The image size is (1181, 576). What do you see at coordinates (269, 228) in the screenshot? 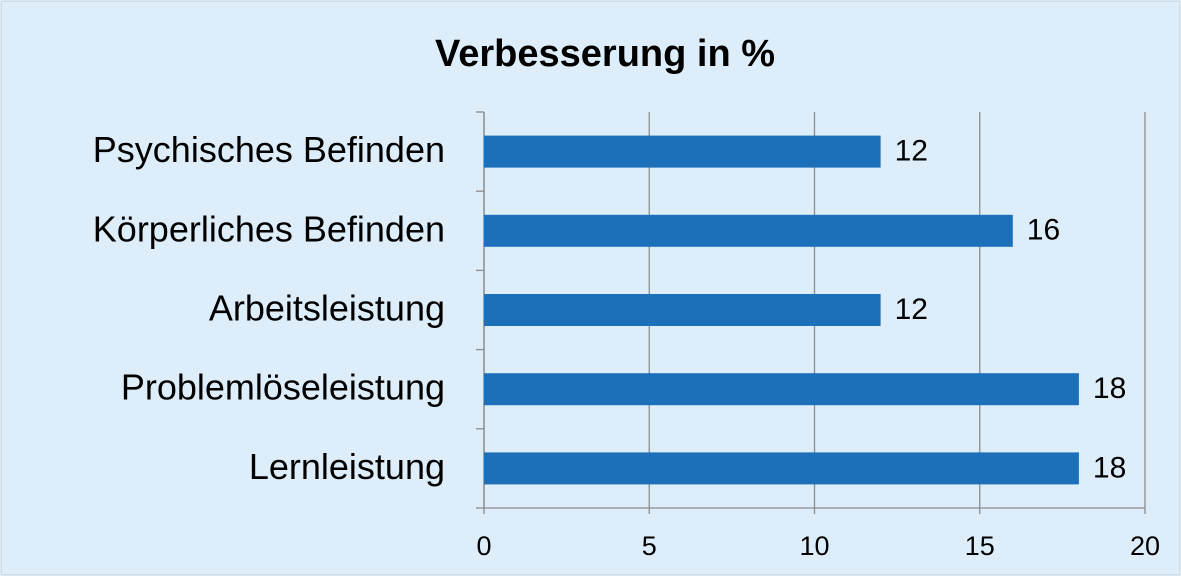
I see `y-tick-label: Körperliches Befinden` at bounding box center [269, 228].